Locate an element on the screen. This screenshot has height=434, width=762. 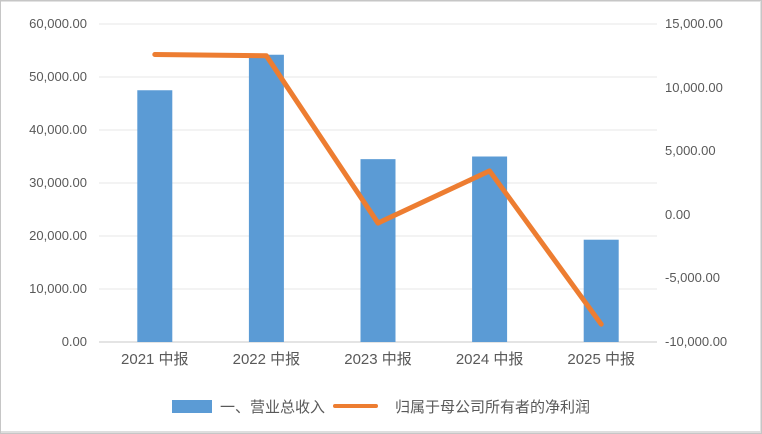
y-axis-right-tick-label: 5,000.00 is located at coordinates (690, 151).